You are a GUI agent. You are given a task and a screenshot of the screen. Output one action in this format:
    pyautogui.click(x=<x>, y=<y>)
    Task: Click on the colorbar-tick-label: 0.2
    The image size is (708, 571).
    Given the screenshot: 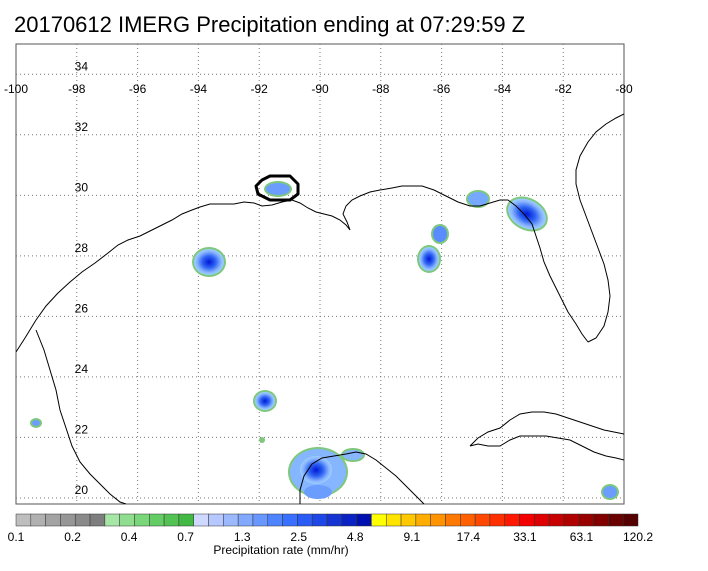 What is the action you would take?
    pyautogui.click(x=72, y=537)
    